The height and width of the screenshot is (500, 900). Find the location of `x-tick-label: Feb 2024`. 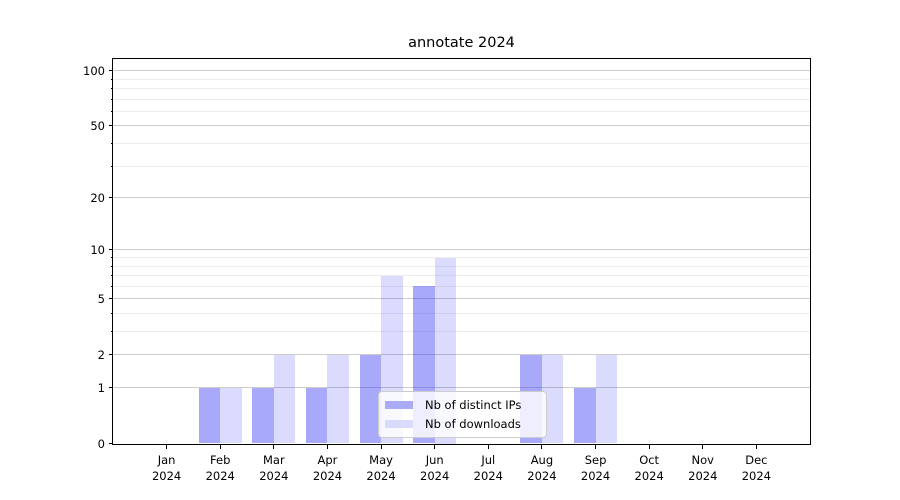

x-tick-label: Feb 2024 is located at coordinates (220, 468).